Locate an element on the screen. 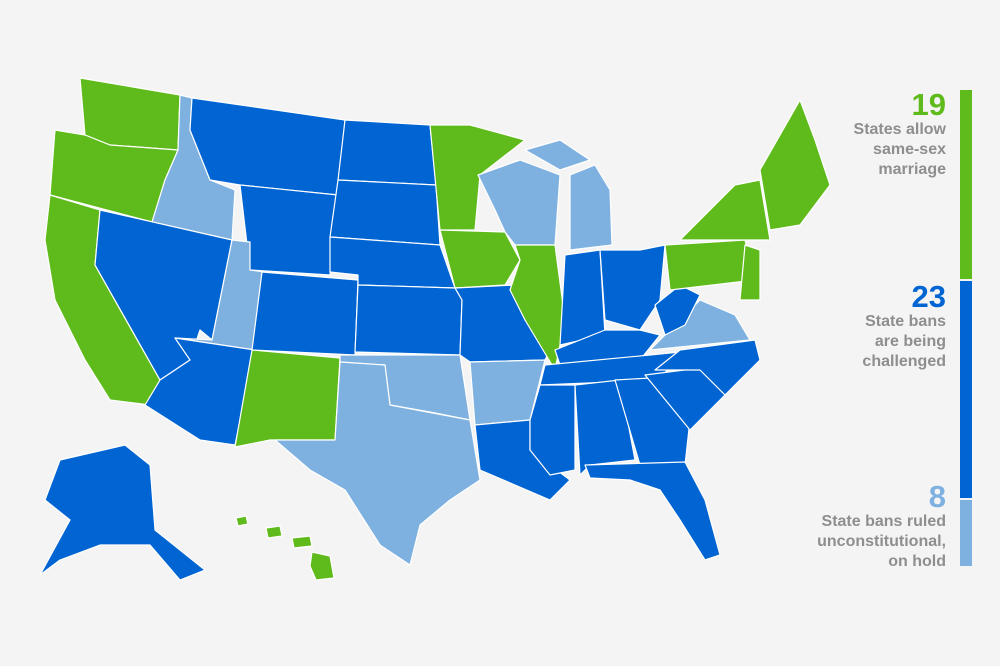 The width and height of the screenshot is (1000, 666). legend-item-challenged: 23 State bans are being challenged is located at coordinates (904, 325).